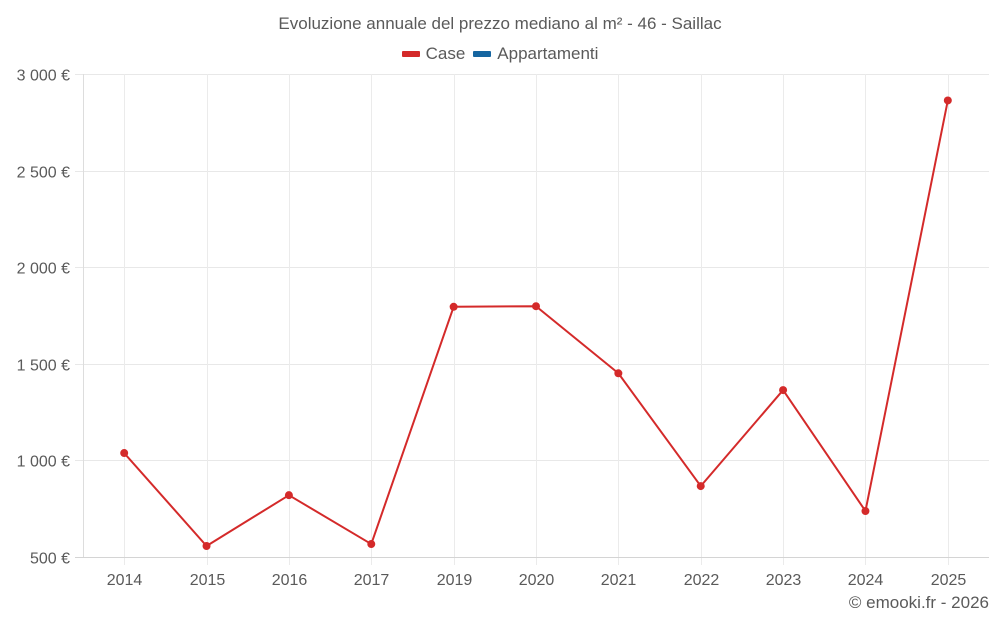  Describe the element at coordinates (866, 580) in the screenshot. I see `x-tick-label: 2024` at that location.